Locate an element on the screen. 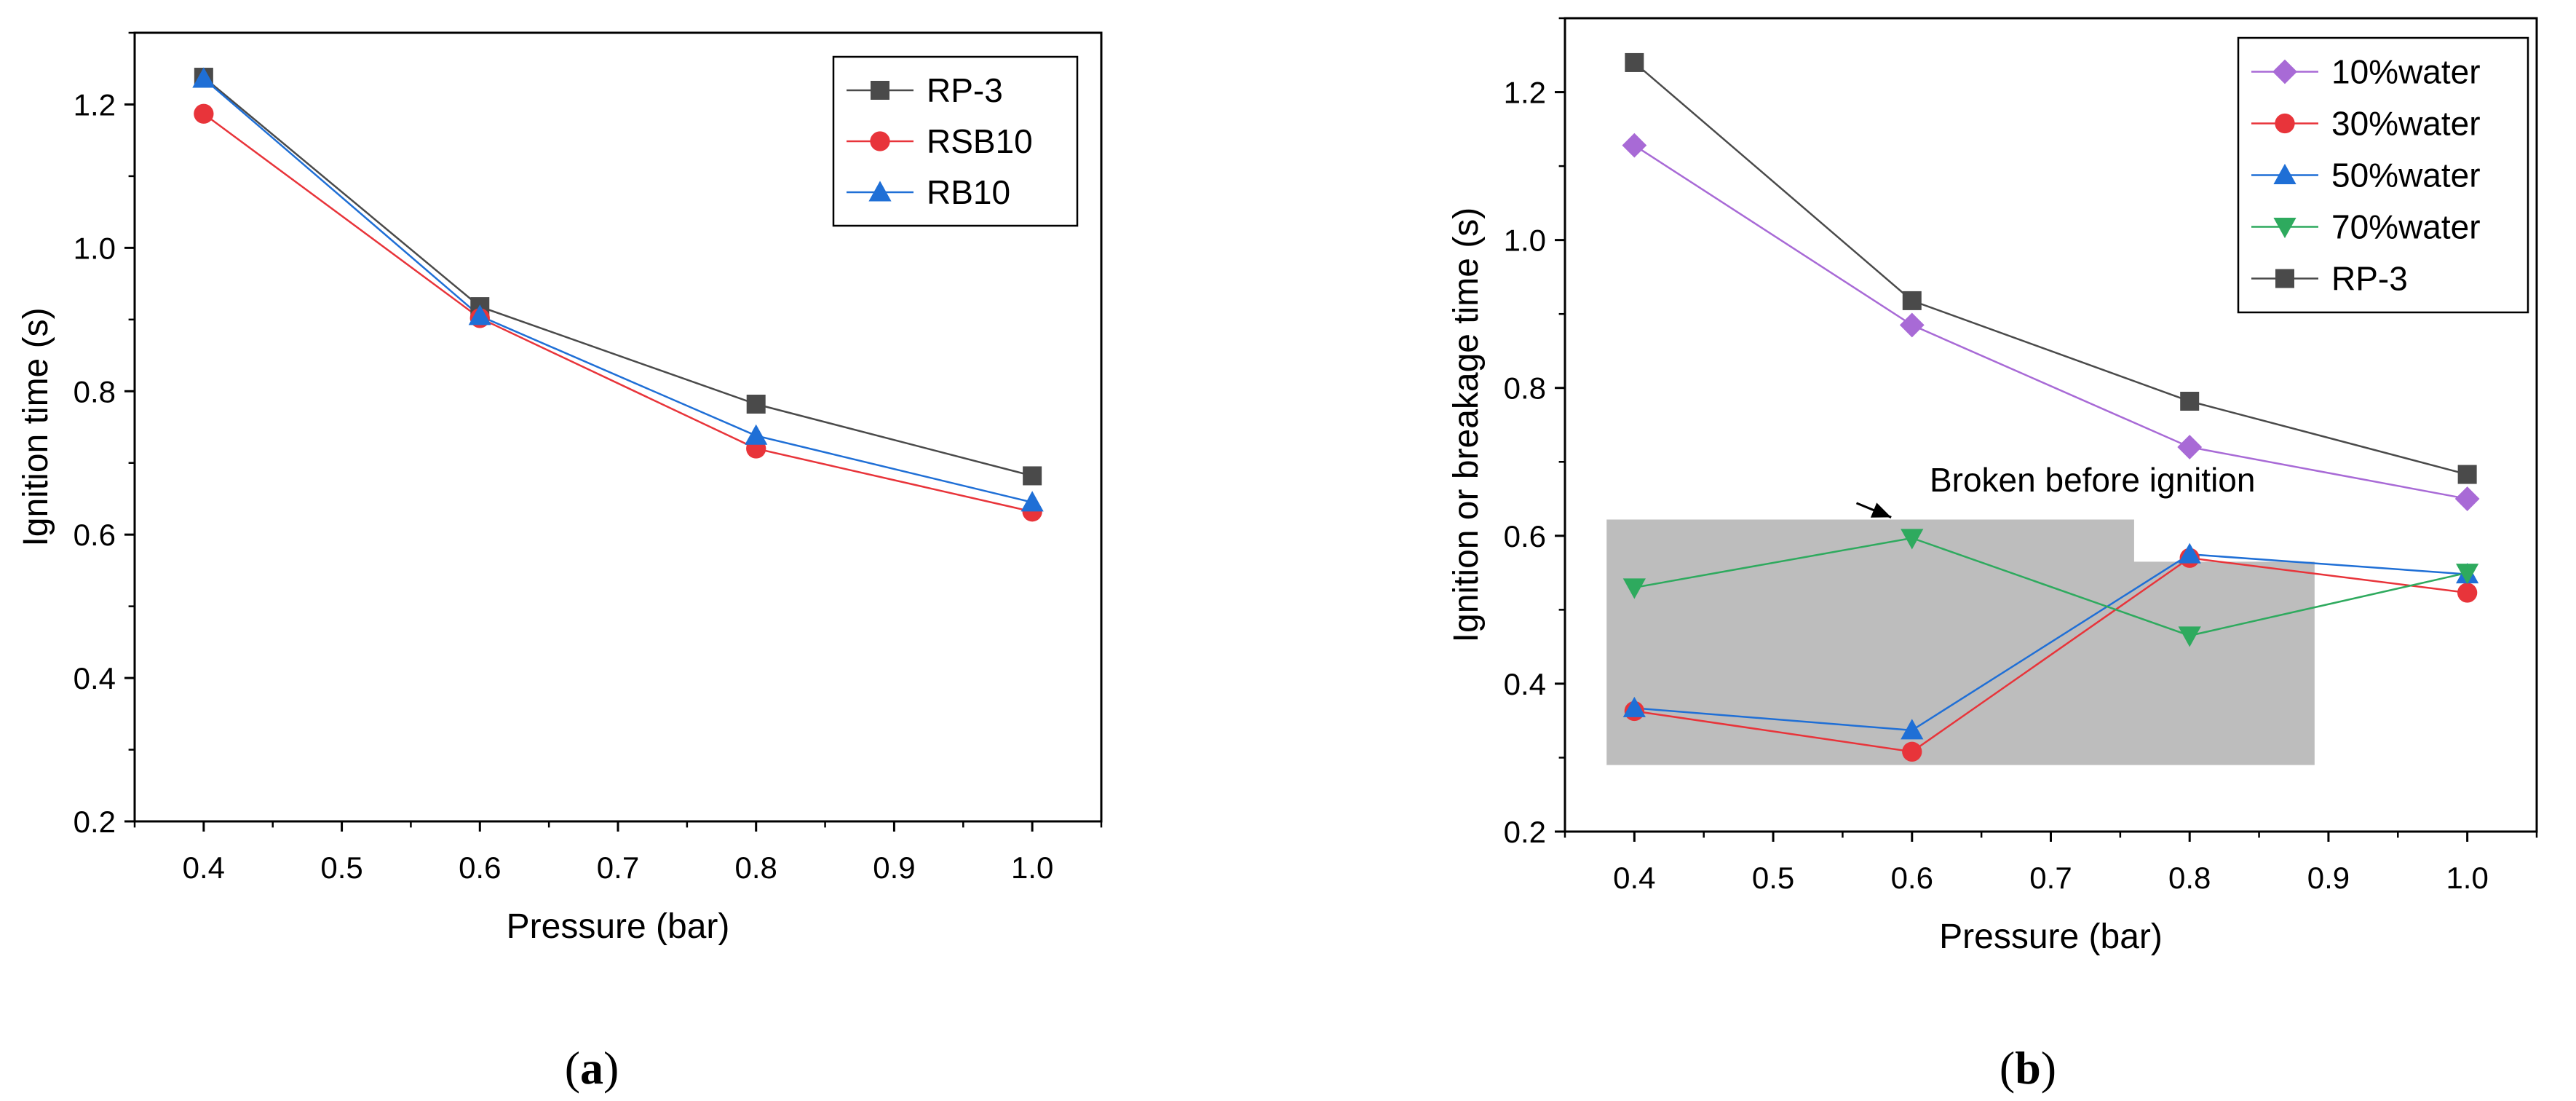 This screenshot has height=1101, width=2576. legend-item: 10%water is located at coordinates (2366, 72).